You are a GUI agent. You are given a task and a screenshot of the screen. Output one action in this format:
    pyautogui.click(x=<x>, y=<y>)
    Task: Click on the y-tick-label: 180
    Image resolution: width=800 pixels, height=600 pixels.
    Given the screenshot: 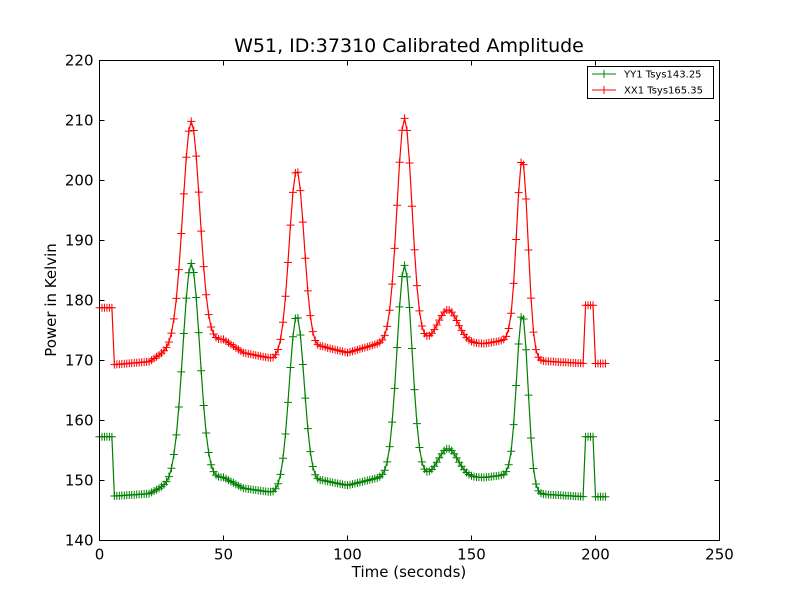 What is the action you would take?
    pyautogui.click(x=79, y=301)
    